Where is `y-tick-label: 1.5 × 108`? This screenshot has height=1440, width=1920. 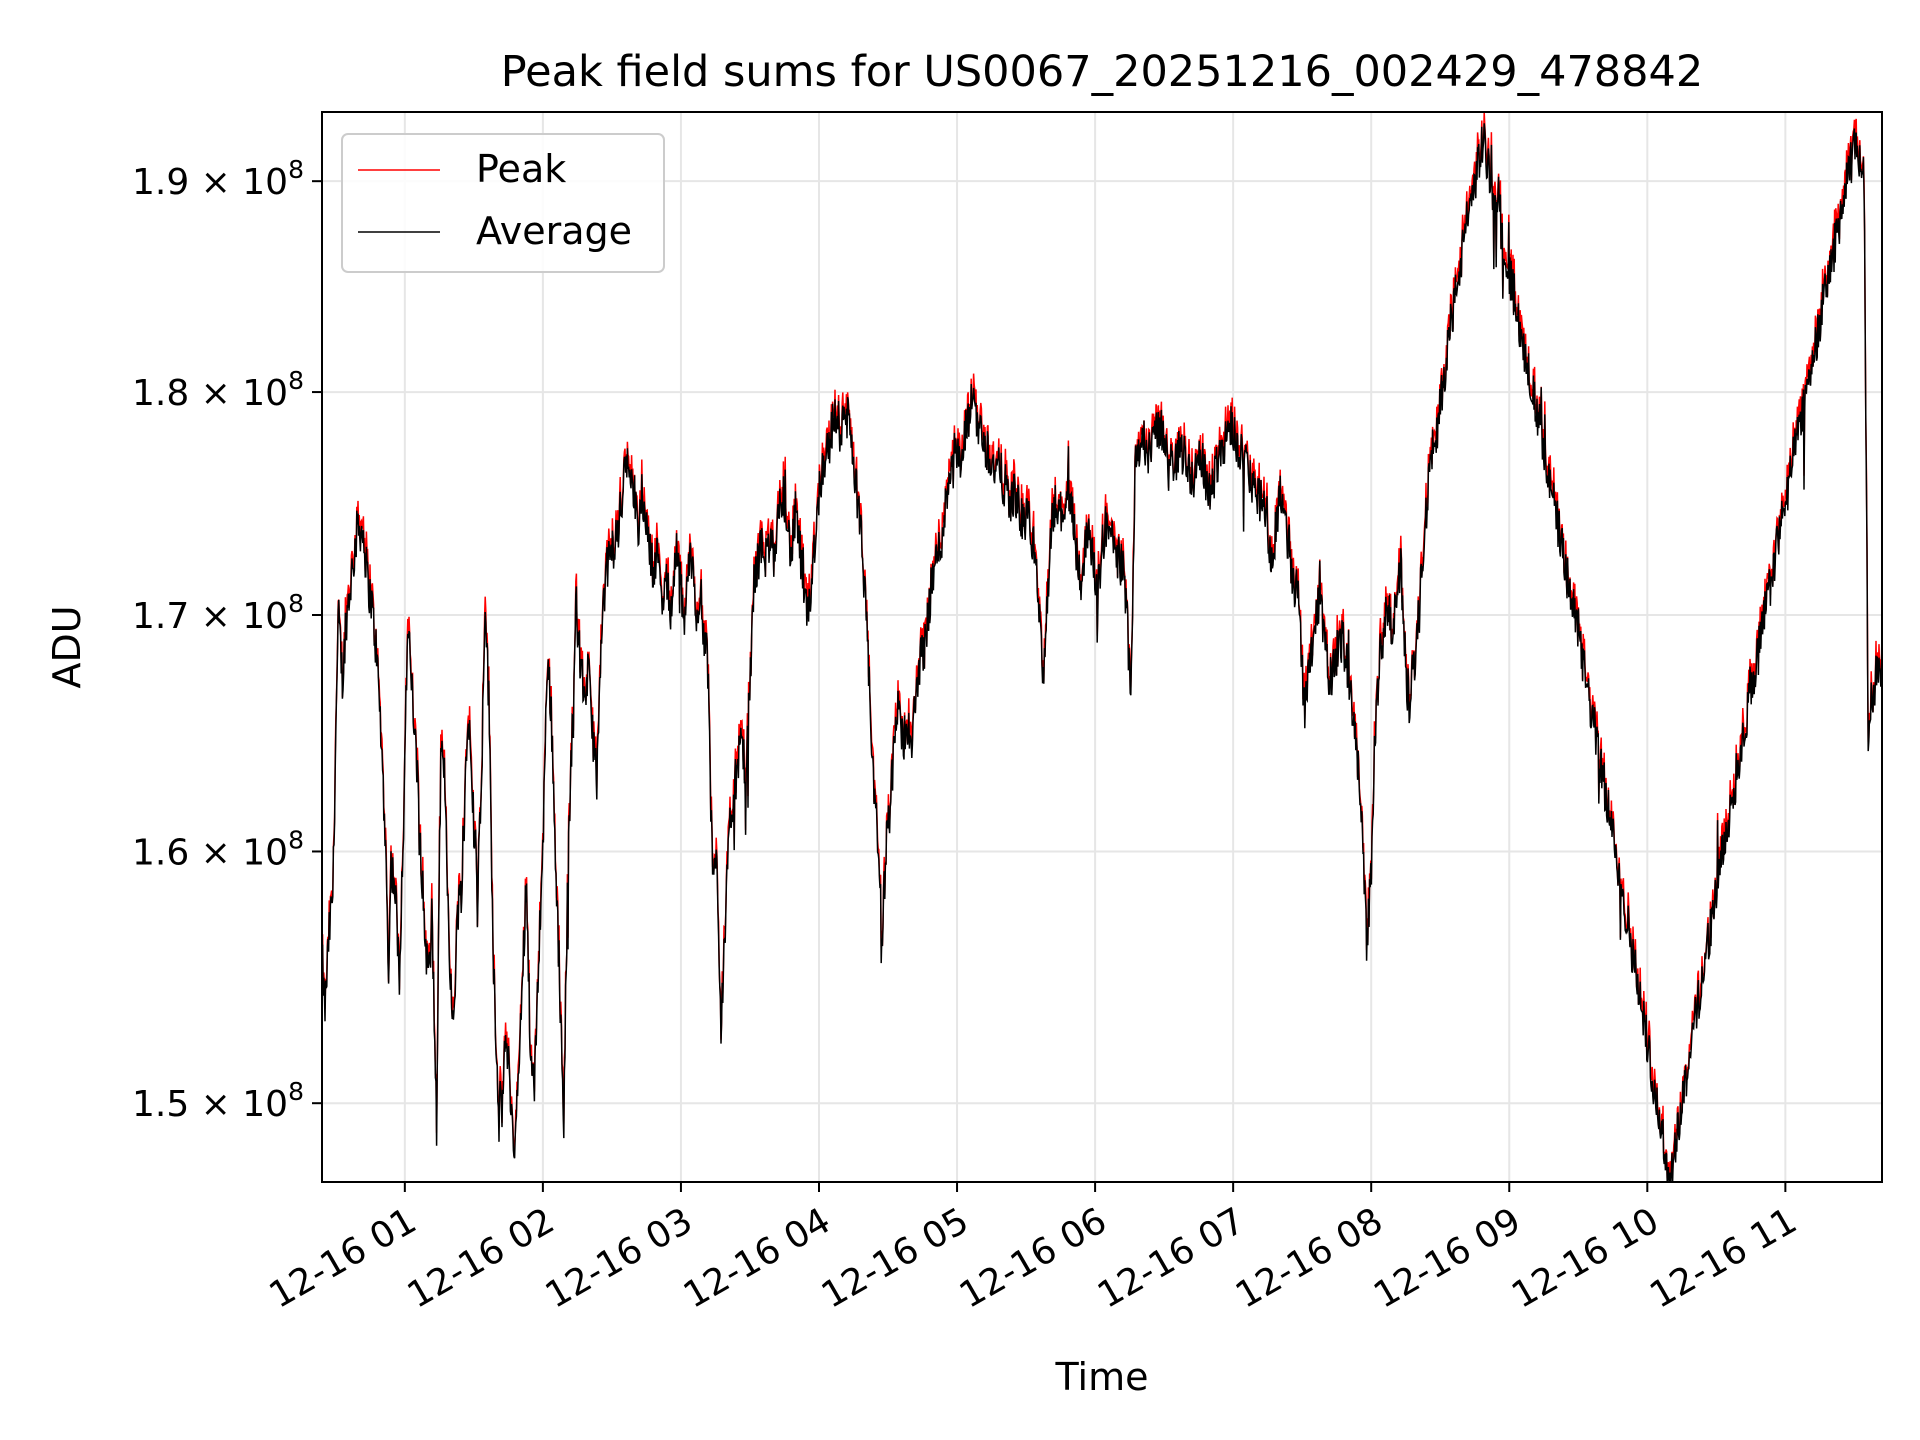 y-tick-label: 1.5 × 108 is located at coordinates (218, 1101).